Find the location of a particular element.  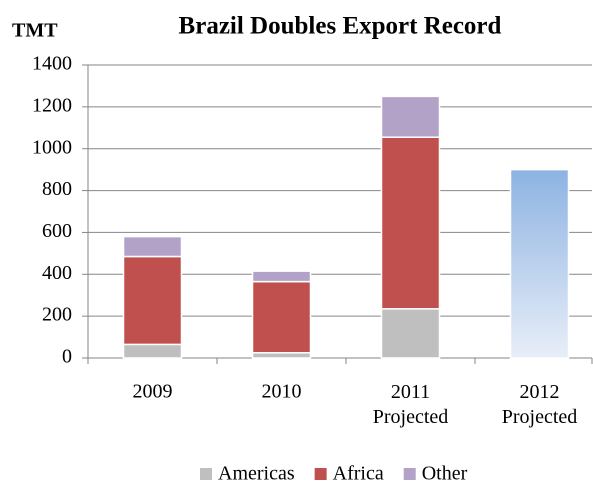

x-tick-label: 2010 is located at coordinates (282, 392).